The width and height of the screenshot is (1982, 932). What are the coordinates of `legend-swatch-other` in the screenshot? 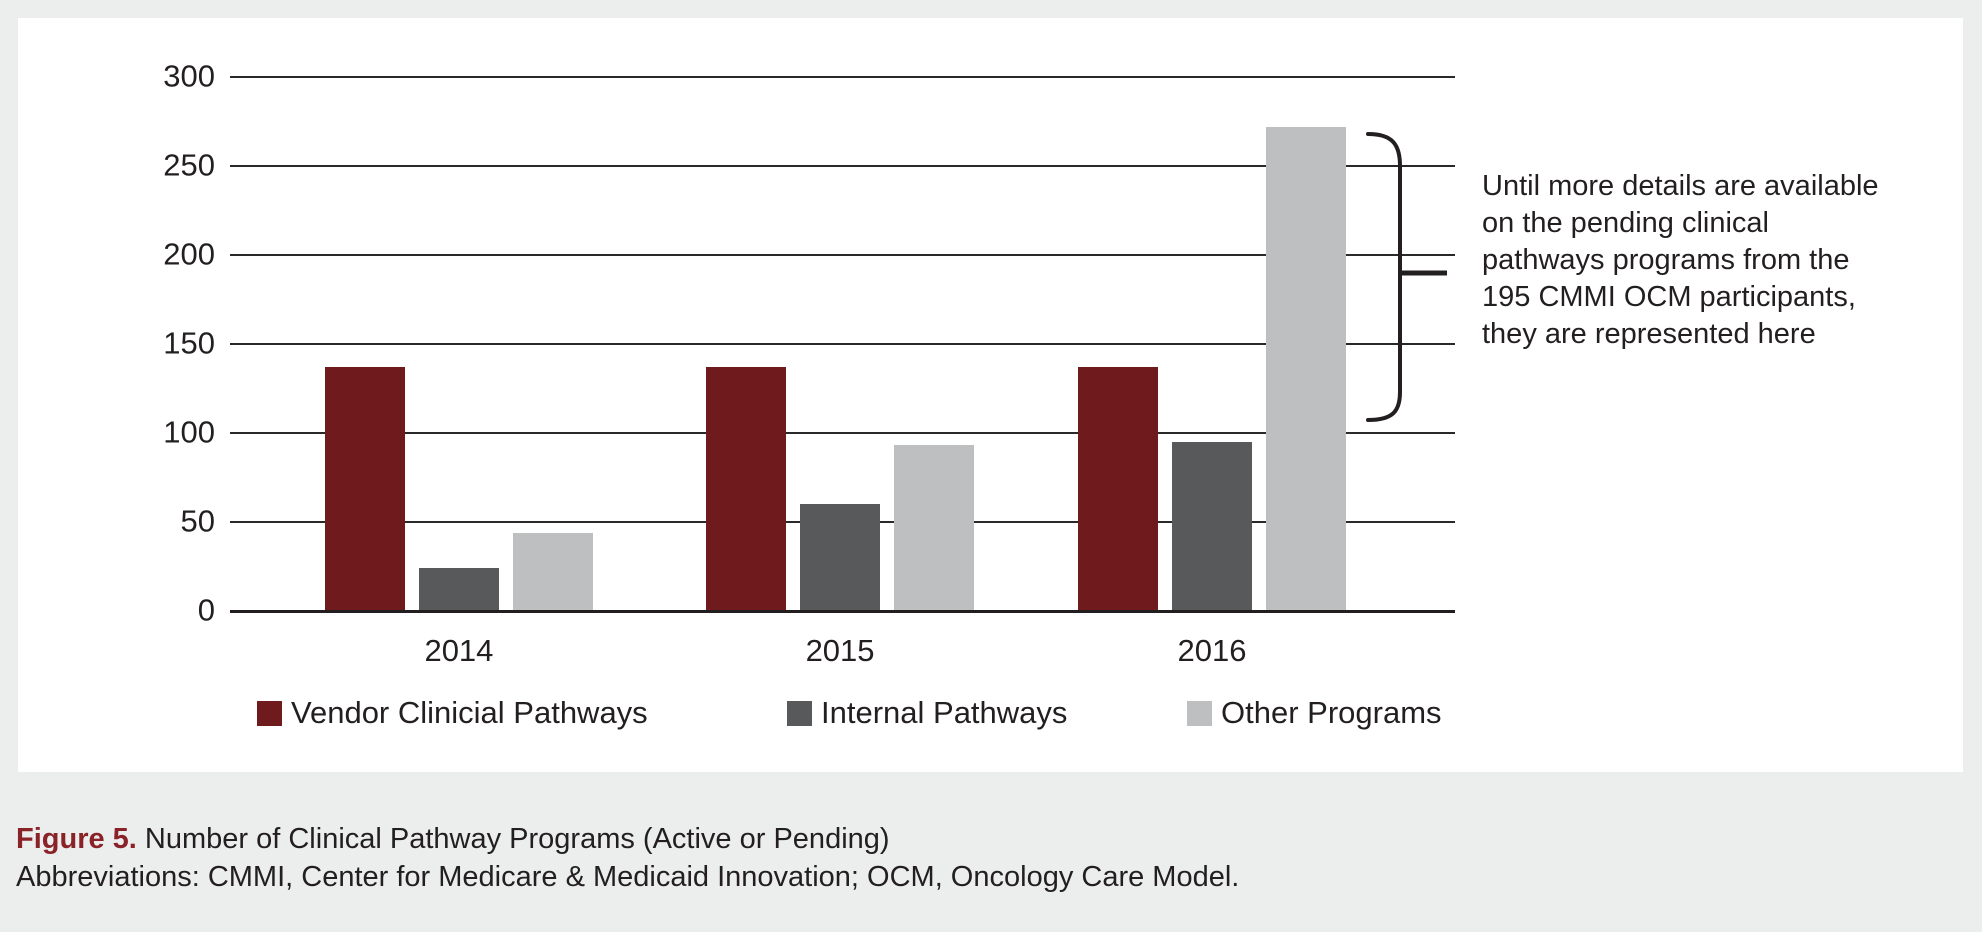 It's located at (1199, 713).